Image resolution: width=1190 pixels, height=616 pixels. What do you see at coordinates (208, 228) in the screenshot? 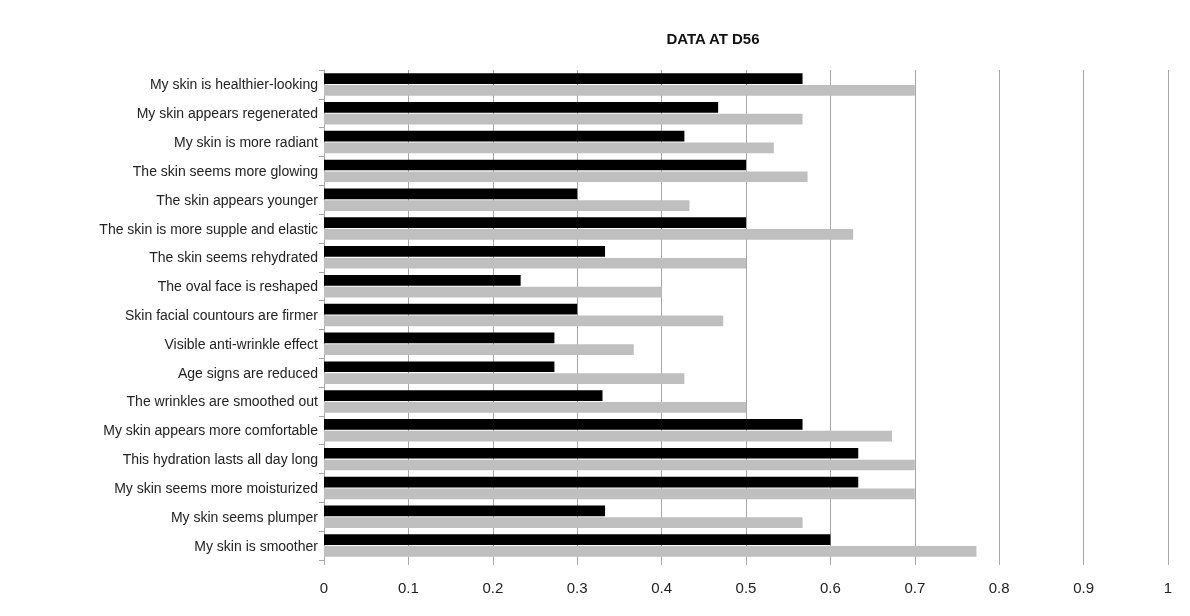
I see `y-tick-label: The skin is more supple and elastic` at bounding box center [208, 228].